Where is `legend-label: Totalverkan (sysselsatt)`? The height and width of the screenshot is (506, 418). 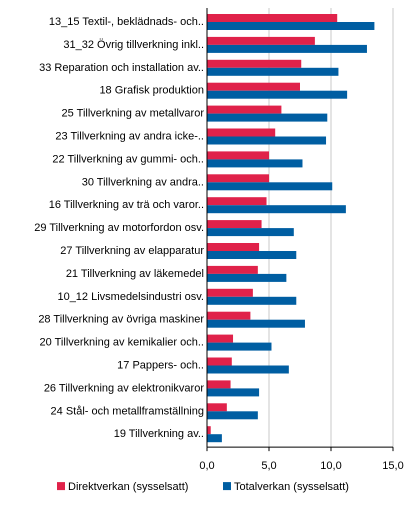 legend-label: Totalverkan (sysselsatt) is located at coordinates (291, 487).